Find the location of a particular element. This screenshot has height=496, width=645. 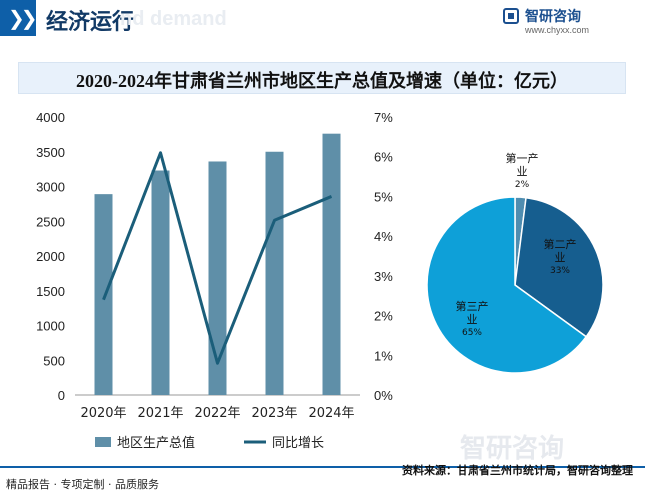

footer: 精品报告 · 专项定制 · 品质服务 is located at coordinates (322, 481).